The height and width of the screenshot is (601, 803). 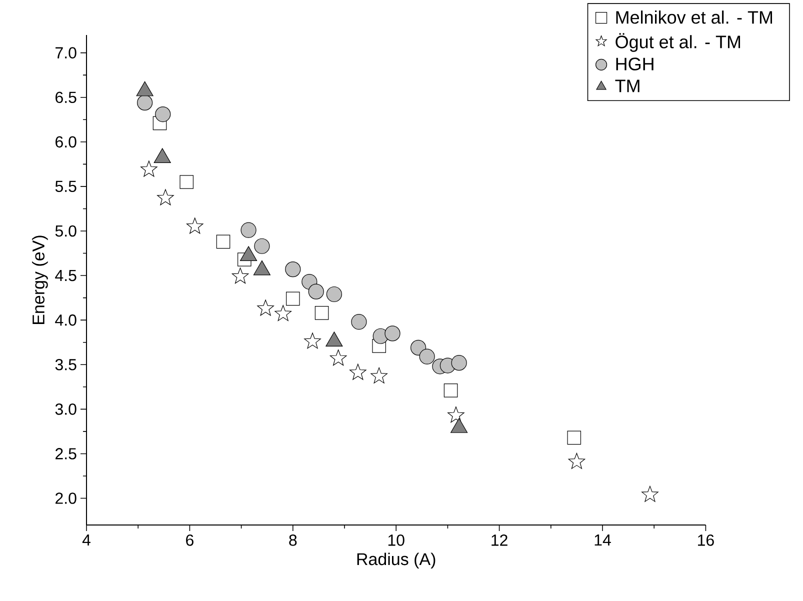 What do you see at coordinates (65, 364) in the screenshot?
I see `y-tick-label: 3.5` at bounding box center [65, 364].